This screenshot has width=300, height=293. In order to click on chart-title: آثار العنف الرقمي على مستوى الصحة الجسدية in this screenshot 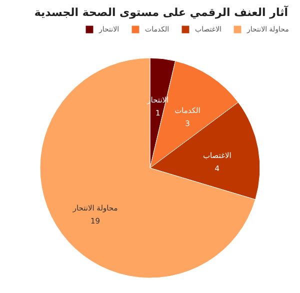, I will do `click(161, 12)`.